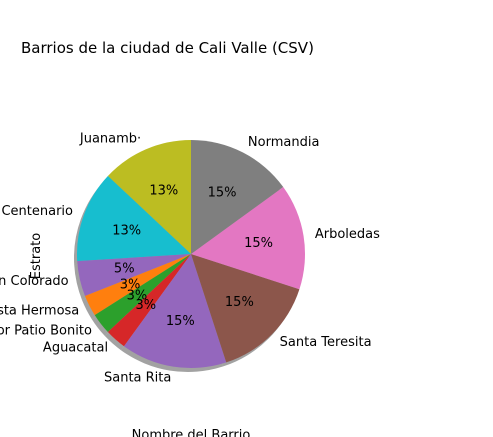  Describe the element at coordinates (163, 191) in the screenshot. I see `percent-label-juanamb: 13%` at that location.